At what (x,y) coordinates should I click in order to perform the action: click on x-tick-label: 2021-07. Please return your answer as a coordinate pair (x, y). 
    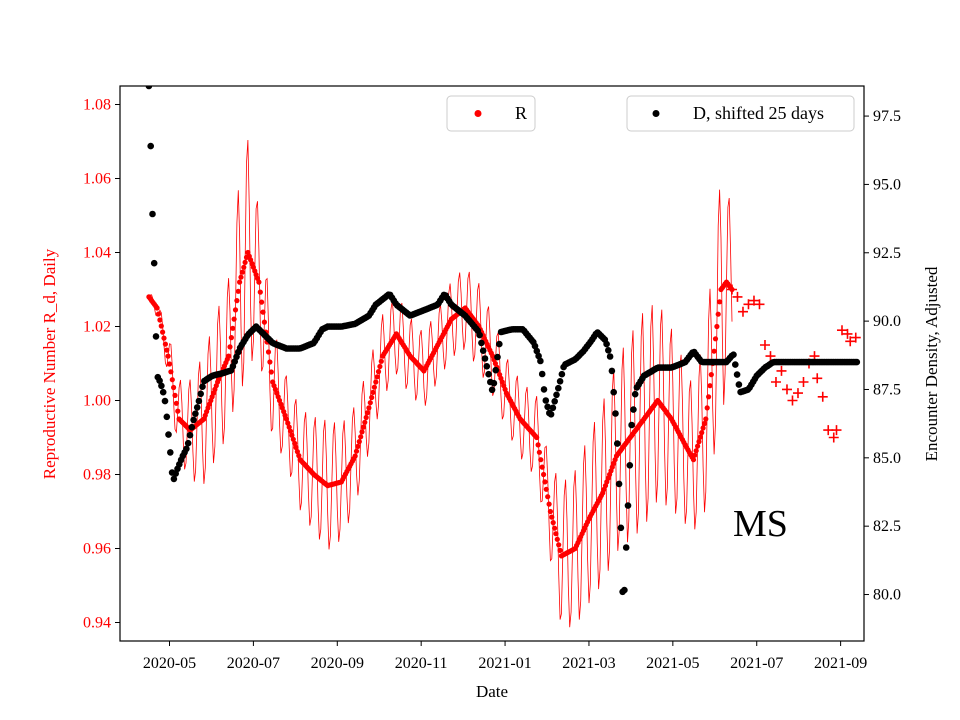
    Looking at the image, I should click on (756, 663).